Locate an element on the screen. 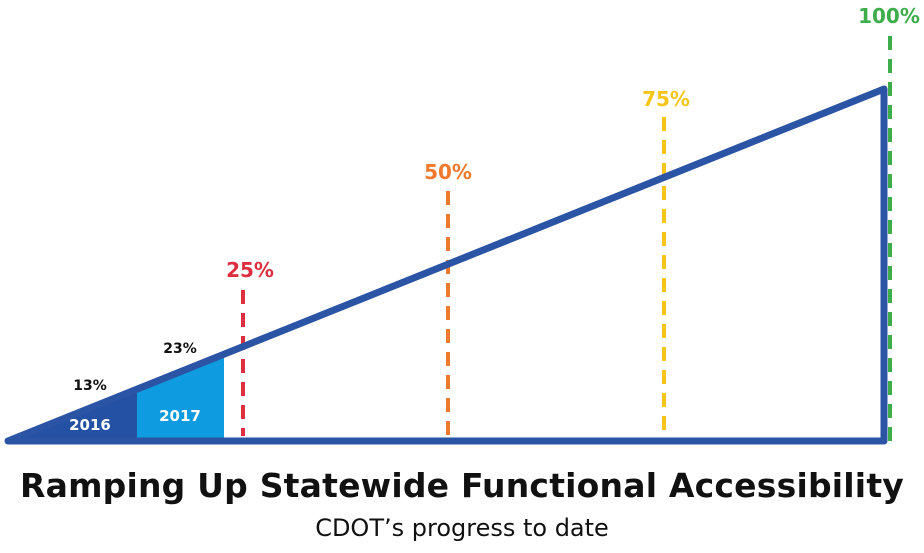 Image resolution: width=924 pixels, height=553 pixels. segment-2017-progress-label: 23% is located at coordinates (180, 349).